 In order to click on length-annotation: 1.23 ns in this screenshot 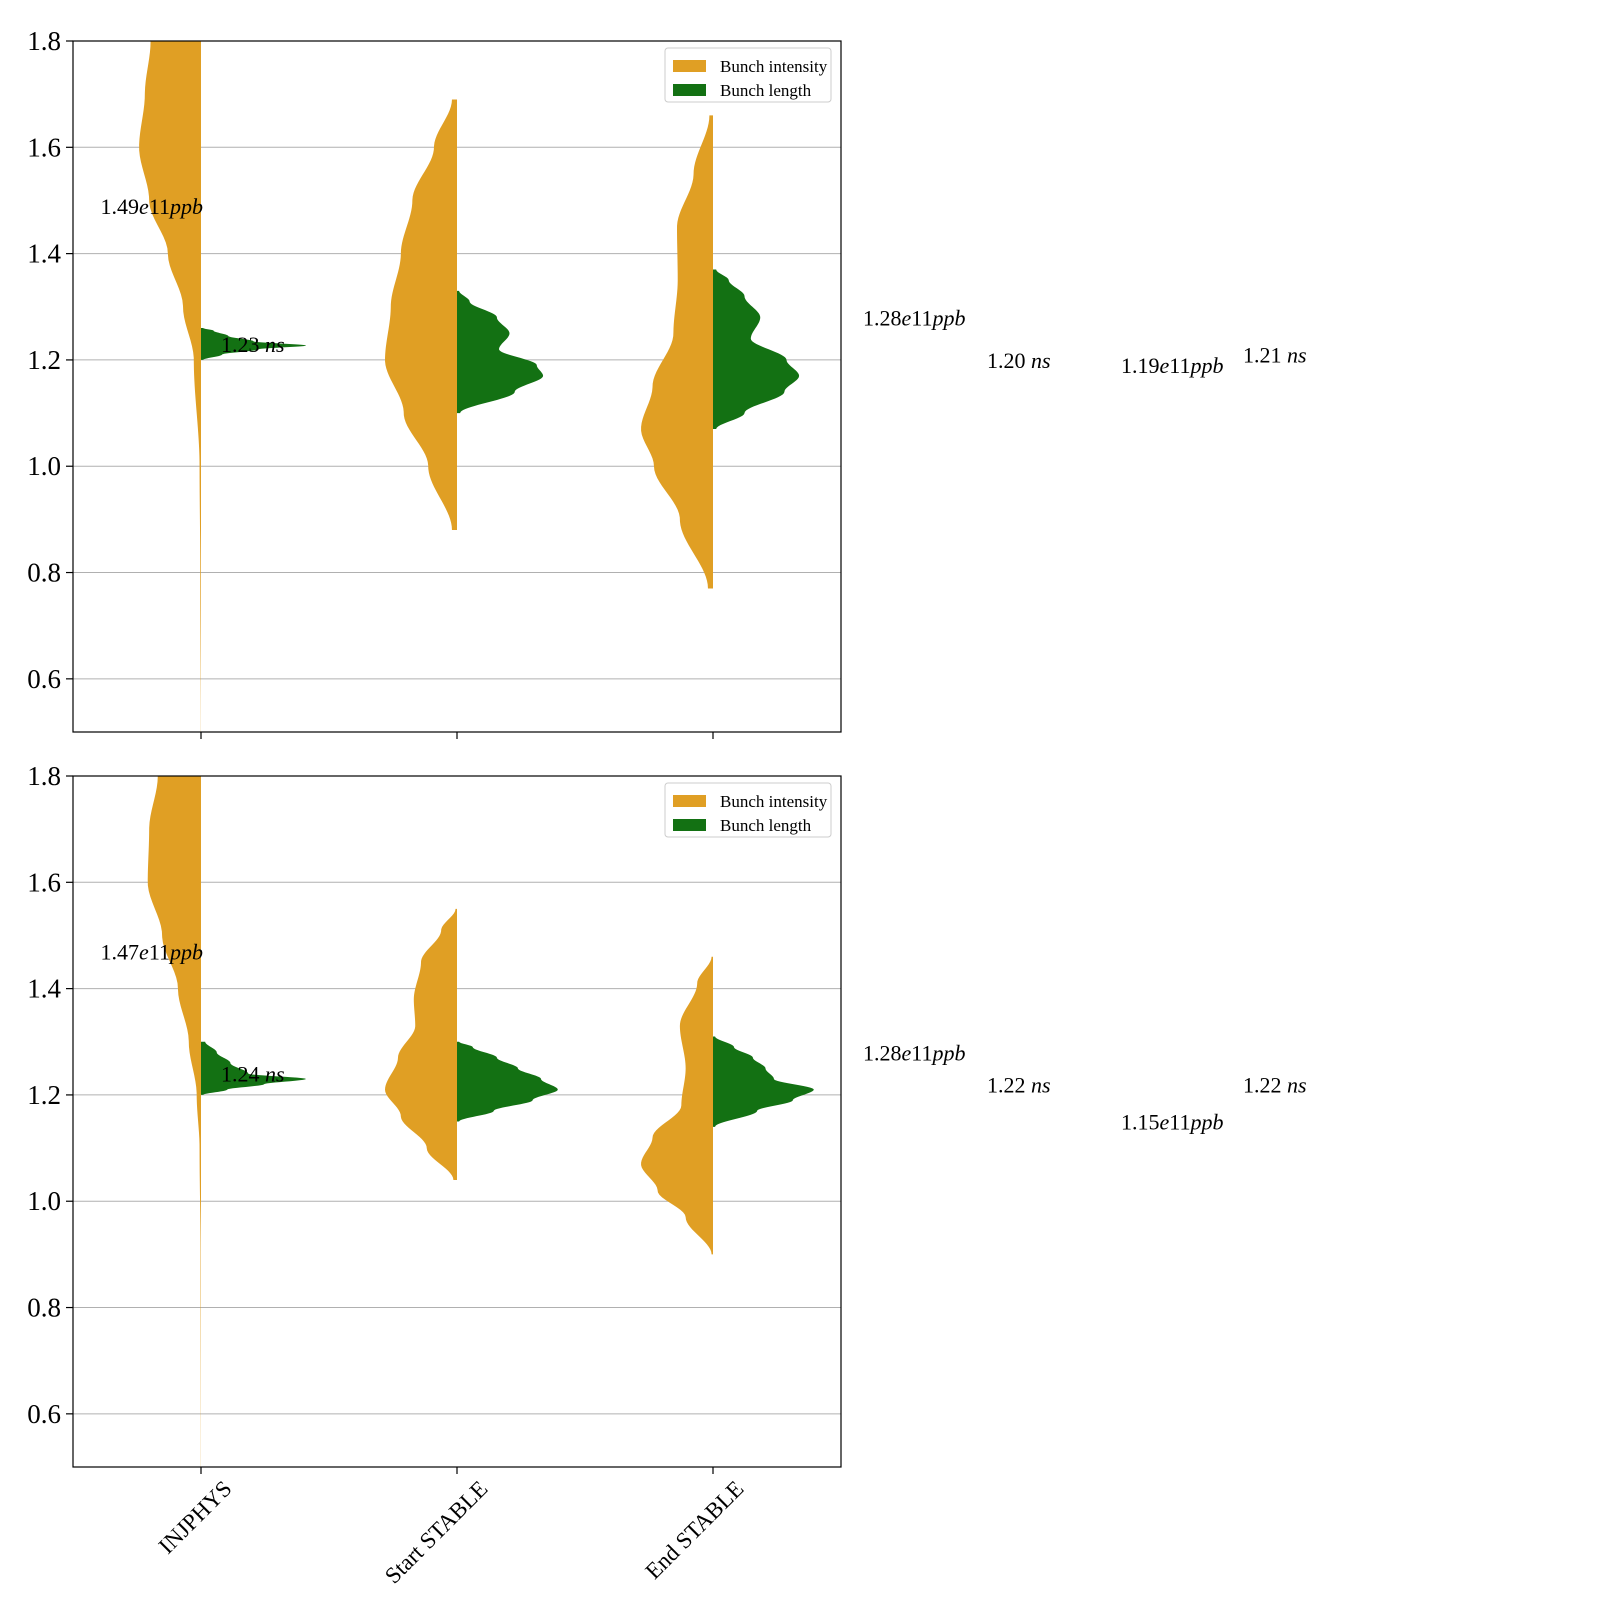, I will do `click(253, 344)`.